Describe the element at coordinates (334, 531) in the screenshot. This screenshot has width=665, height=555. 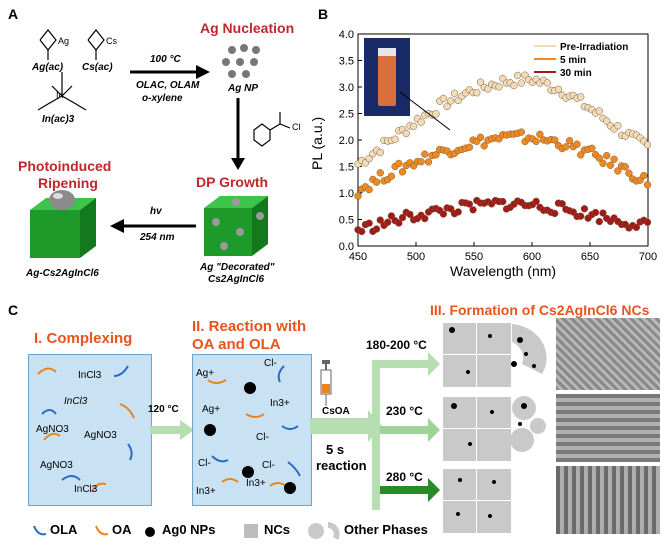
I see `other-legend-arc` at that location.